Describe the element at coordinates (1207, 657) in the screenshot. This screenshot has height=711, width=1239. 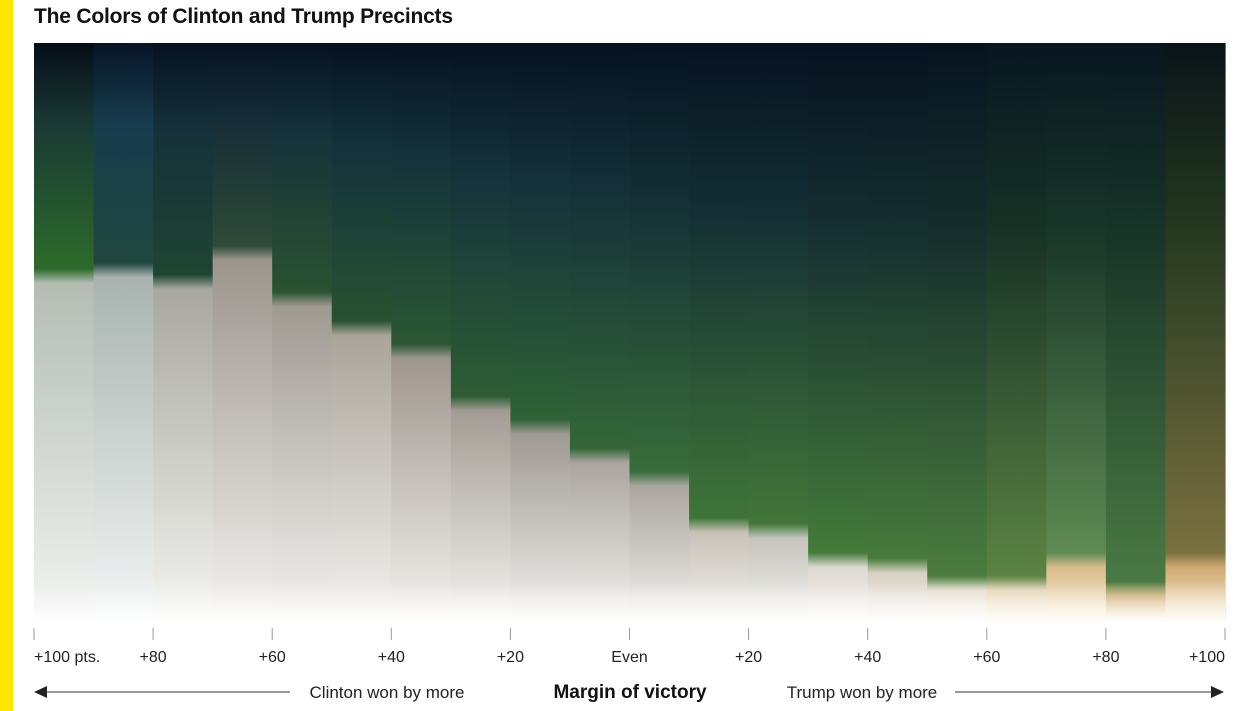
I see `x-tick-label: +100` at that location.